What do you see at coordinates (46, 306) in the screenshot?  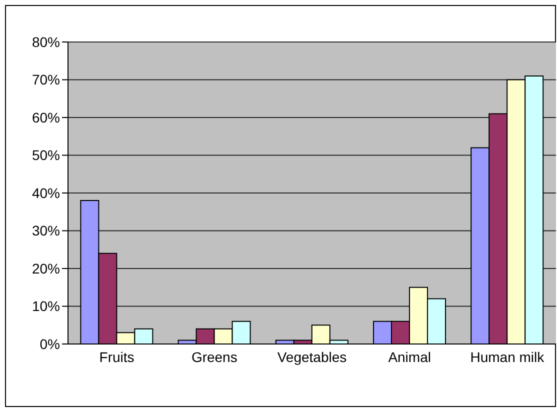 I see `y-tick-label: 10%` at bounding box center [46, 306].